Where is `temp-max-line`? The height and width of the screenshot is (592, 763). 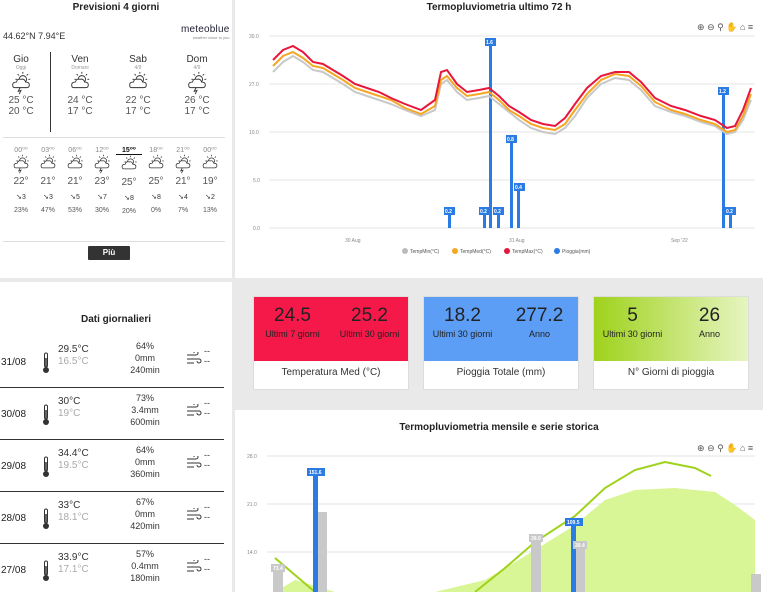 temp-max-line is located at coordinates (512, 87).